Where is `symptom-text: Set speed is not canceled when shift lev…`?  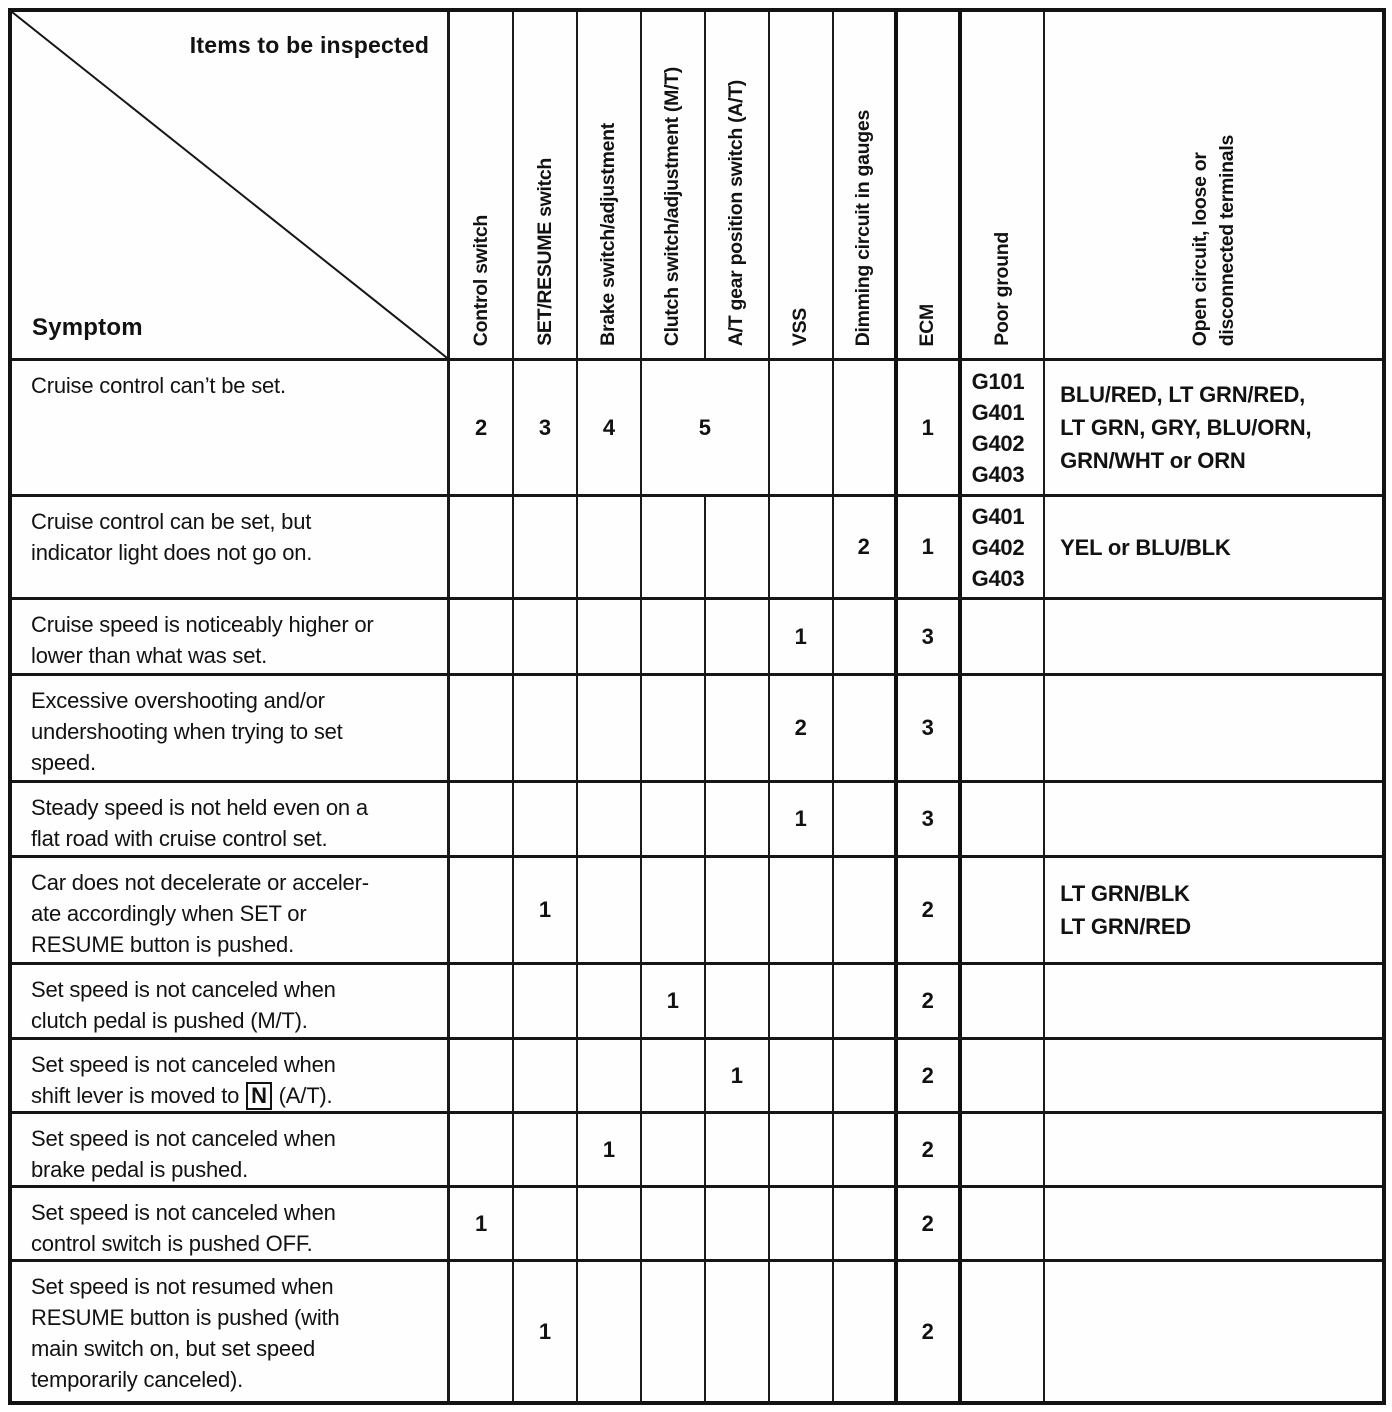
symptom-text: Set speed is not canceled when shift lev… is located at coordinates (183, 1080).